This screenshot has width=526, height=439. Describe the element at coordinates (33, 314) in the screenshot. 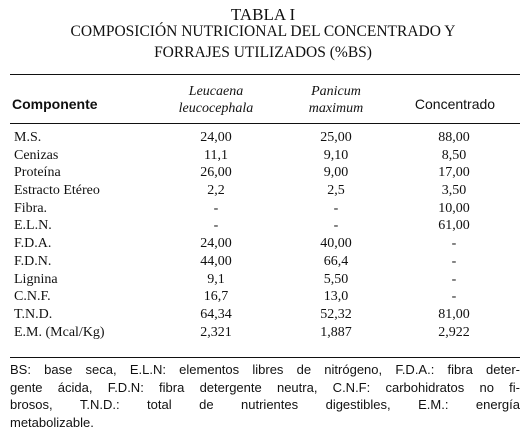

I see `cell-componente: T.N.D.` at that location.